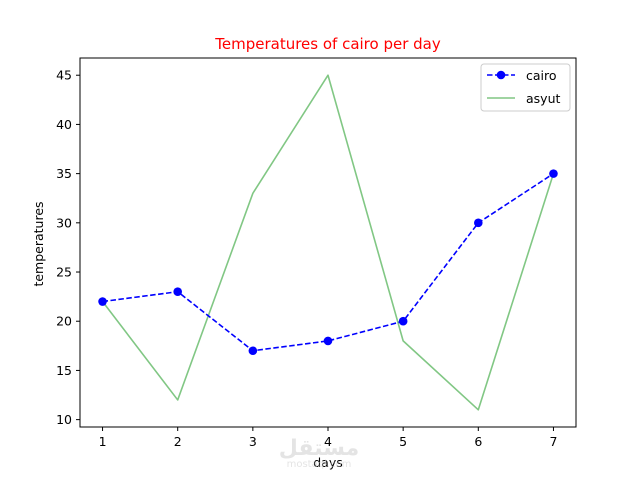 Image resolution: width=640 pixels, height=480 pixels. What do you see at coordinates (178, 441) in the screenshot?
I see `x-tick-label: 2` at bounding box center [178, 441].